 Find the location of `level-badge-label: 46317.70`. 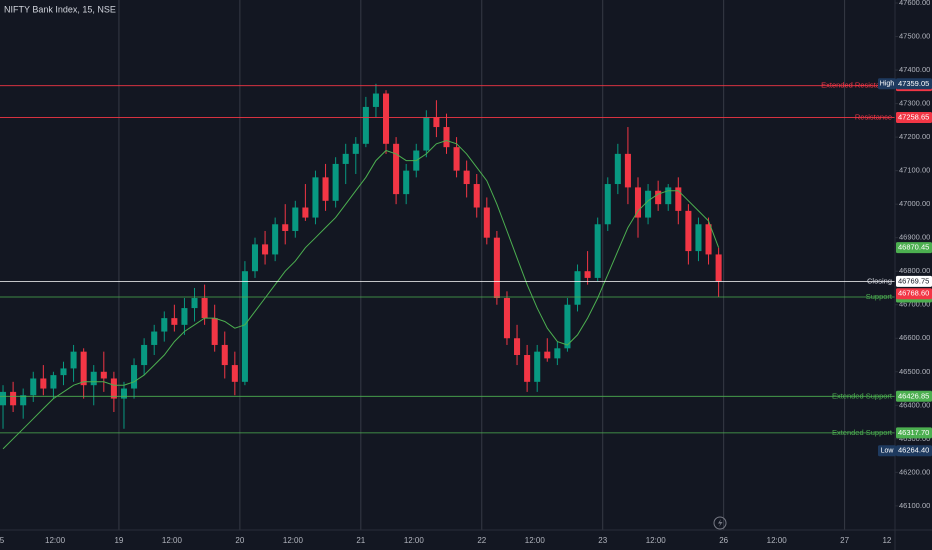

level-badge-label: 46317.70 is located at coordinates (913, 432).